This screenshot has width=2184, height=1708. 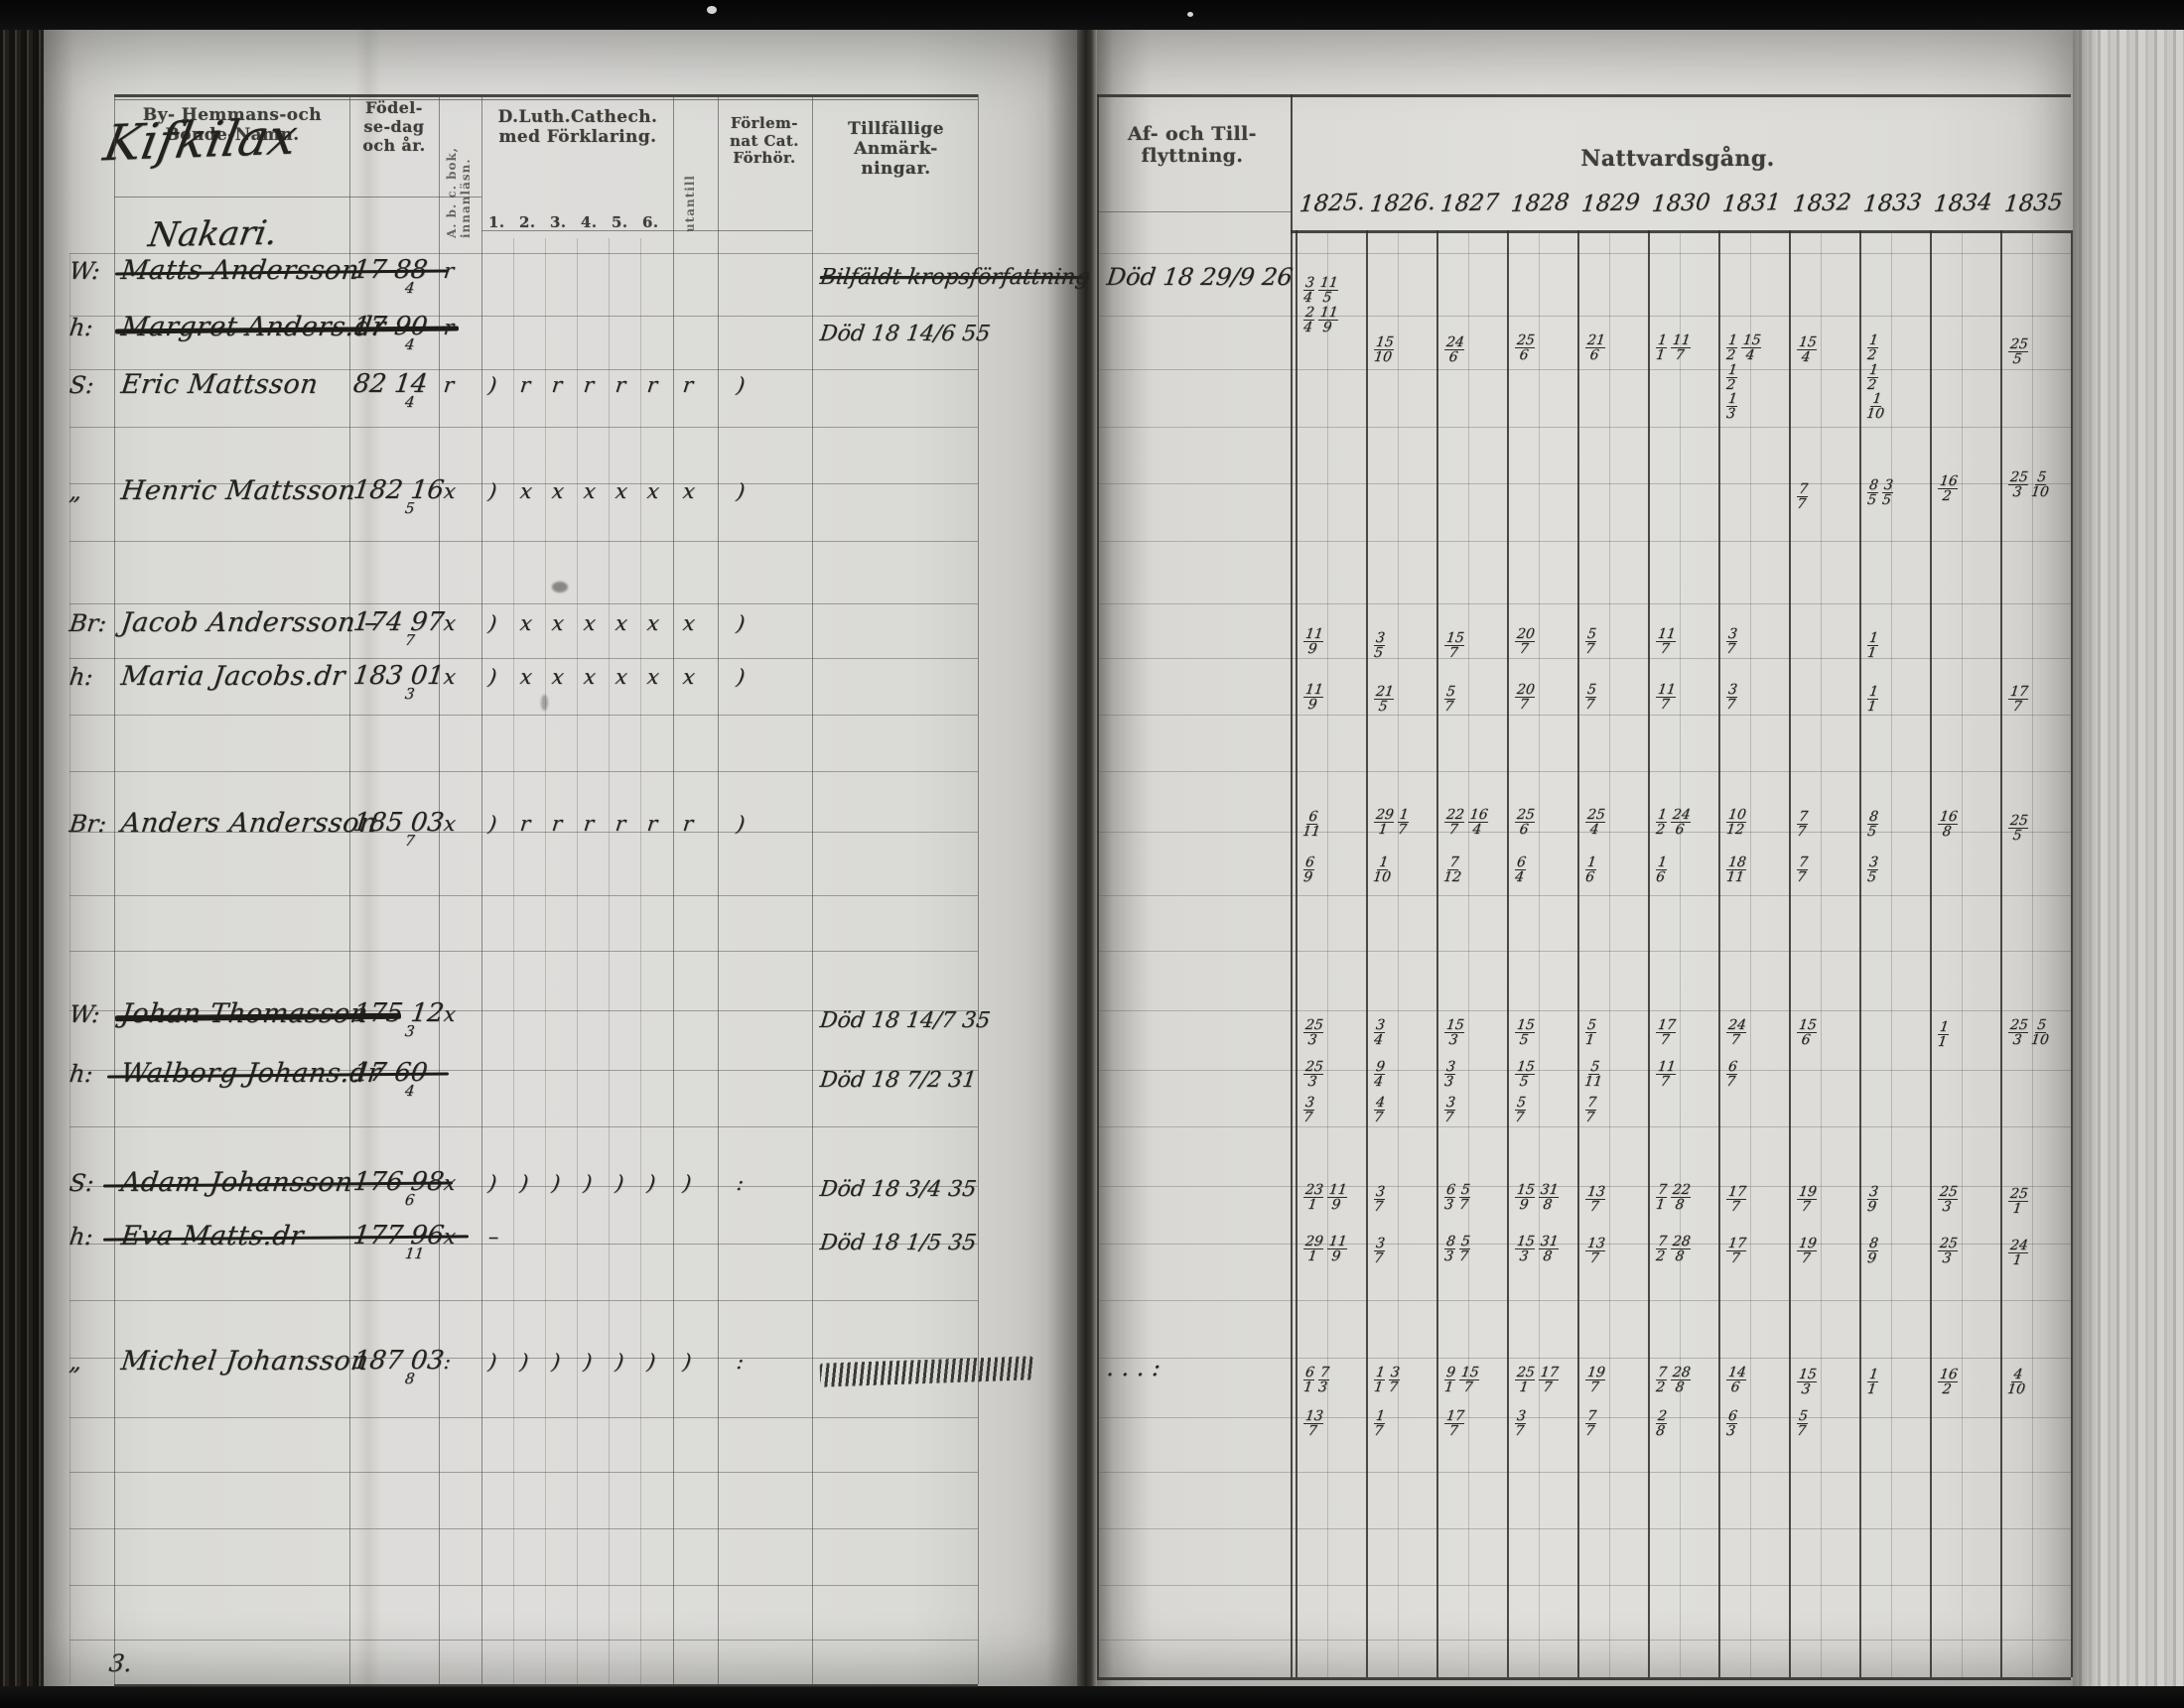 What do you see at coordinates (81, 1074) in the screenshot?
I see `row-prefix: h:` at bounding box center [81, 1074].